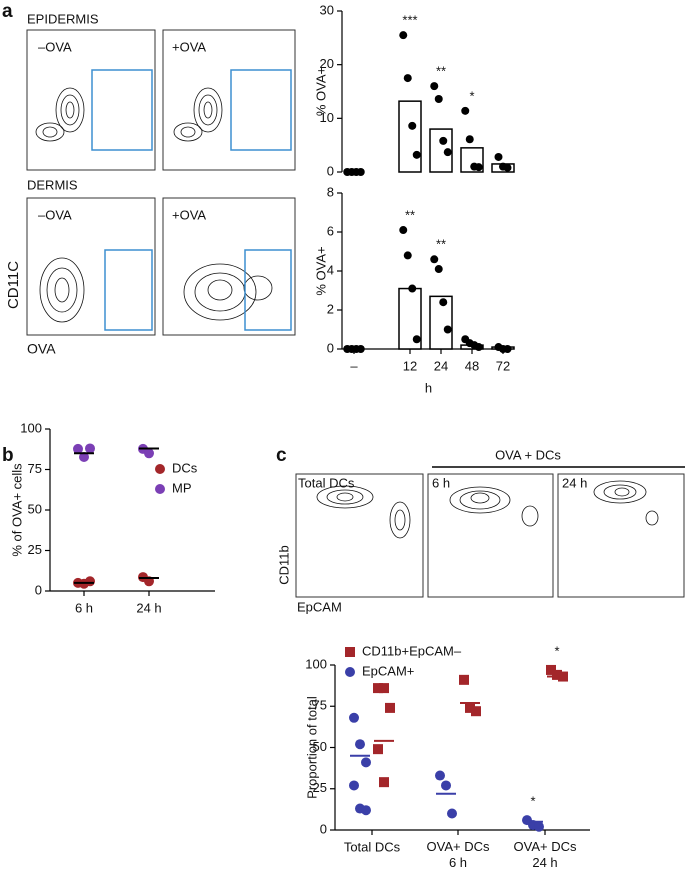  What do you see at coordinates (458, 854) in the screenshot?
I see `x-tick-label: OVA+ DCs 6 h` at bounding box center [458, 854].